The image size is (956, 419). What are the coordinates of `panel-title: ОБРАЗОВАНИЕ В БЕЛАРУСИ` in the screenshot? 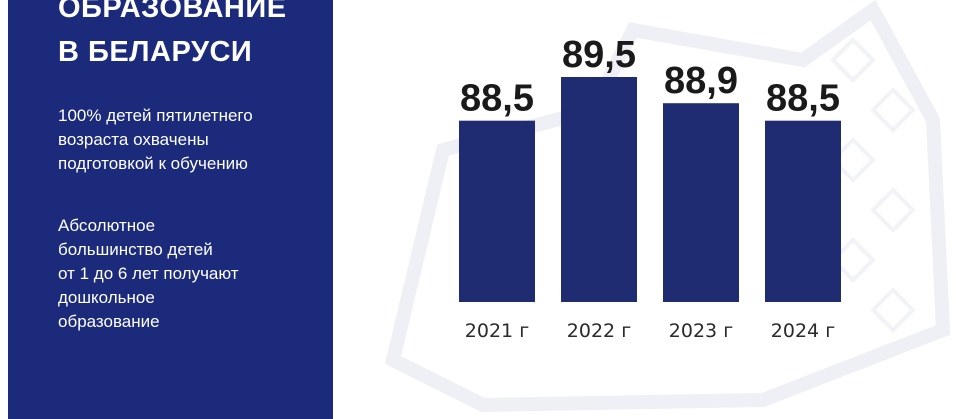 It's located at (172, 37).